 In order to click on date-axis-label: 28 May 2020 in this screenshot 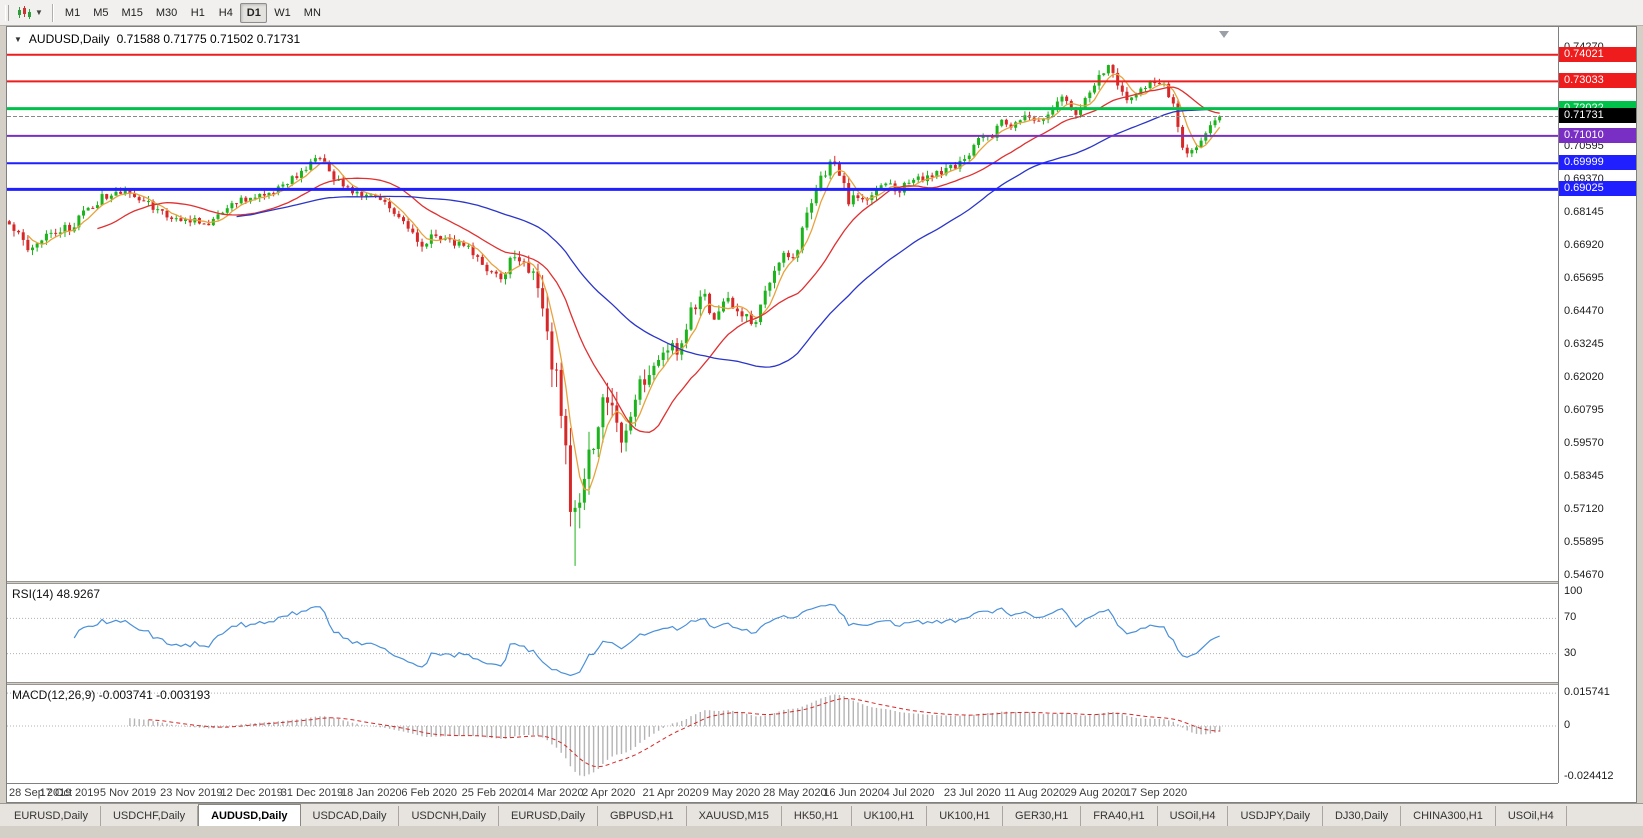, I will do `click(795, 793)`.